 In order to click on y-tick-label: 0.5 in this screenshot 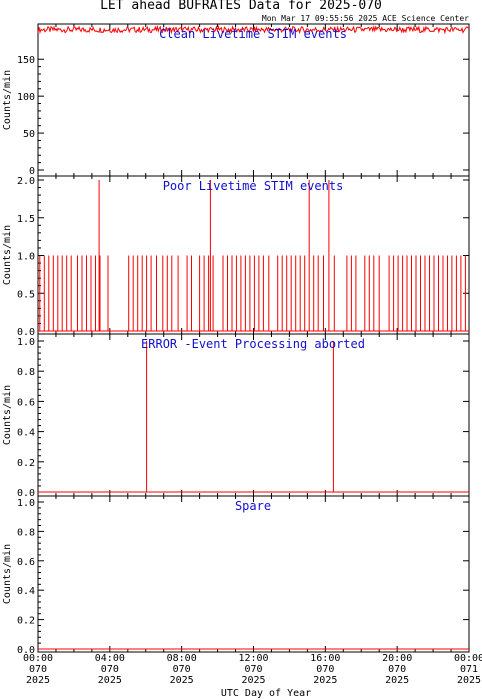, I will do `click(26, 294)`.